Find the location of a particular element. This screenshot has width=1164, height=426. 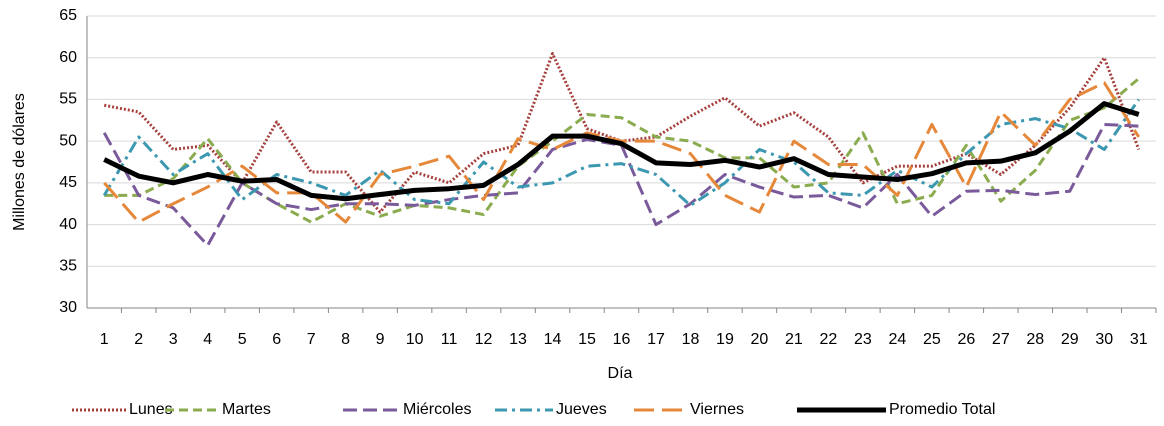

y-tick-label: 60 is located at coordinates (68, 57).